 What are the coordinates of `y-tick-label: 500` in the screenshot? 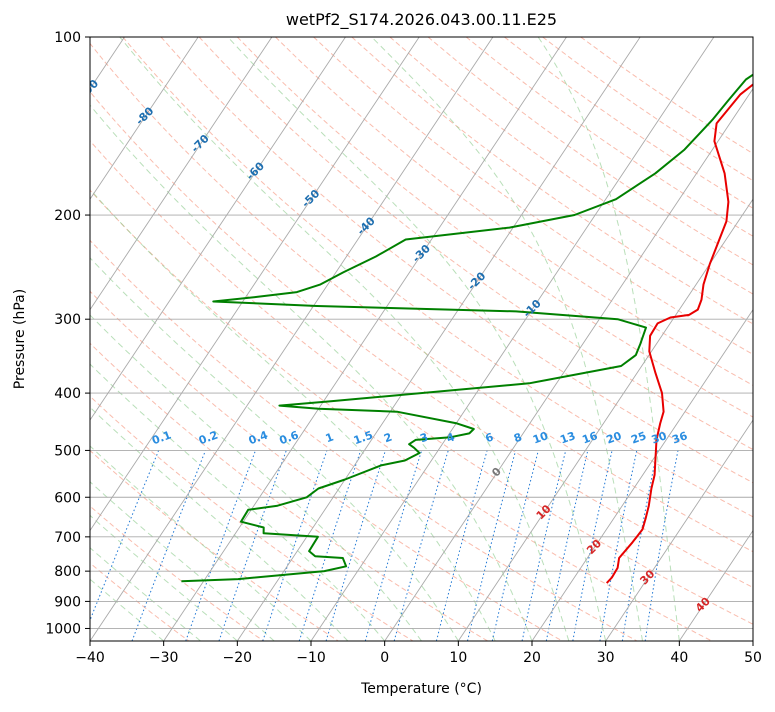 It's located at (67, 451).